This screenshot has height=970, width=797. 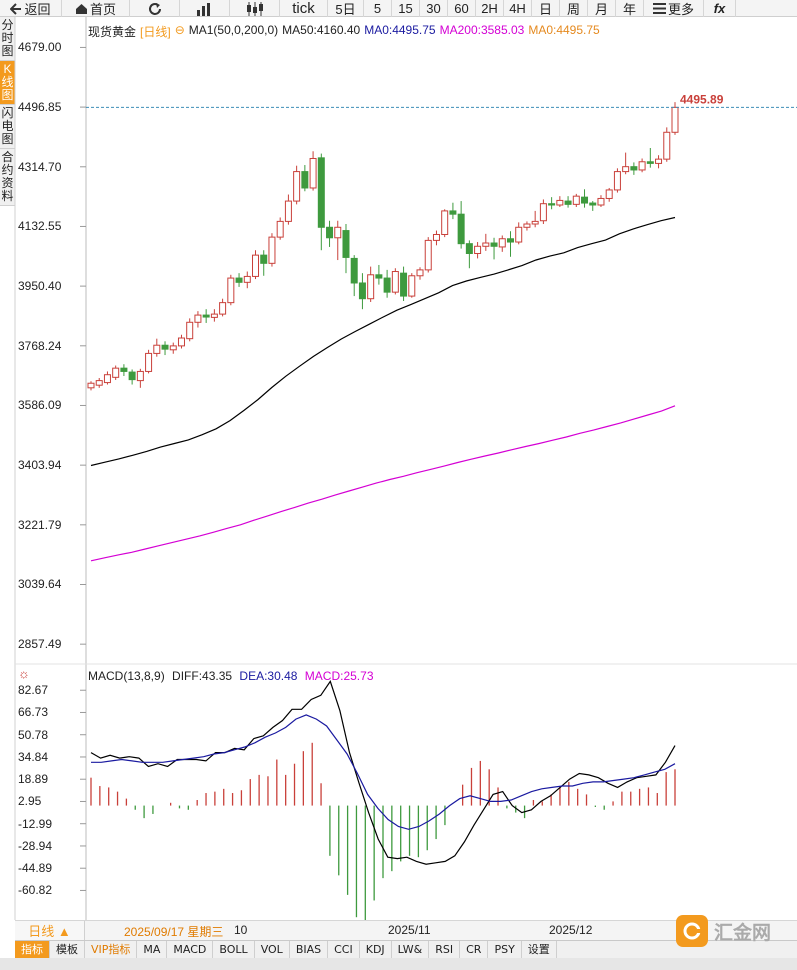 What do you see at coordinates (30, 801) in the screenshot?
I see `macd-tick-label: 2.95` at bounding box center [30, 801].